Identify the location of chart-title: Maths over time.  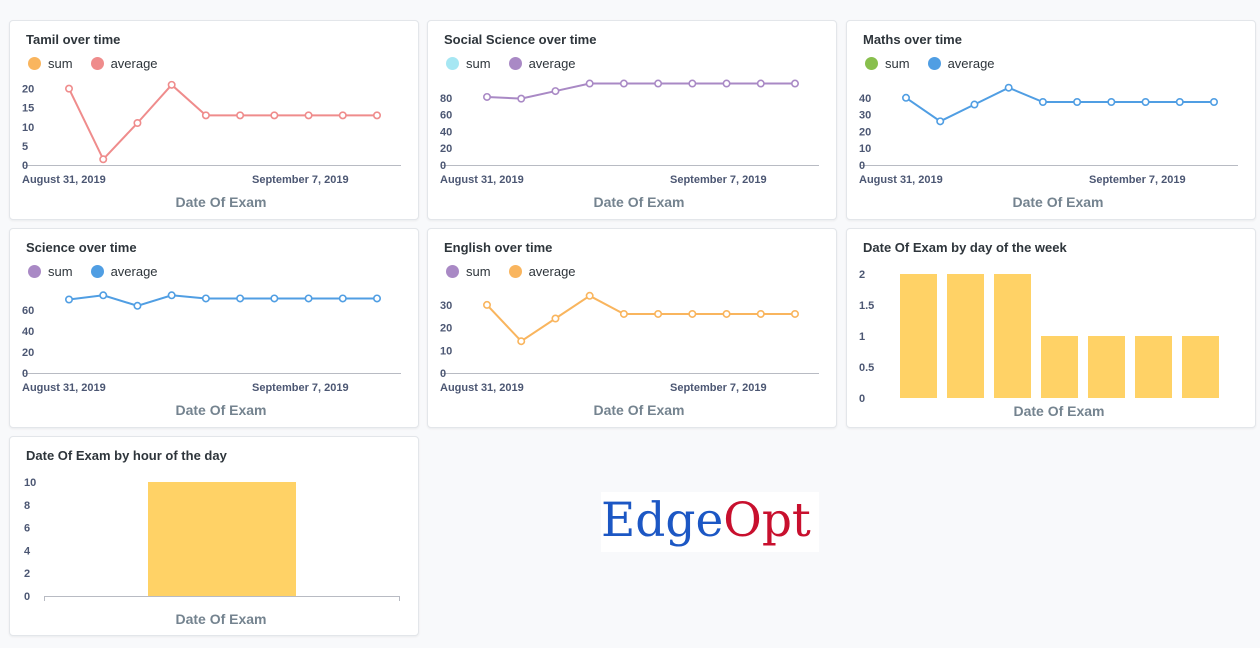
(912, 39).